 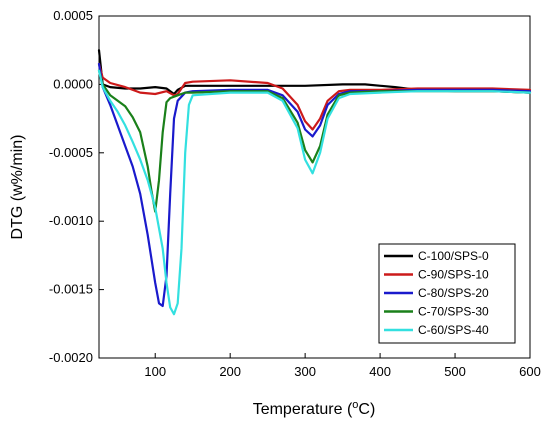 I want to click on y-axis-title: DTG (w%/min), so click(x=17, y=187).